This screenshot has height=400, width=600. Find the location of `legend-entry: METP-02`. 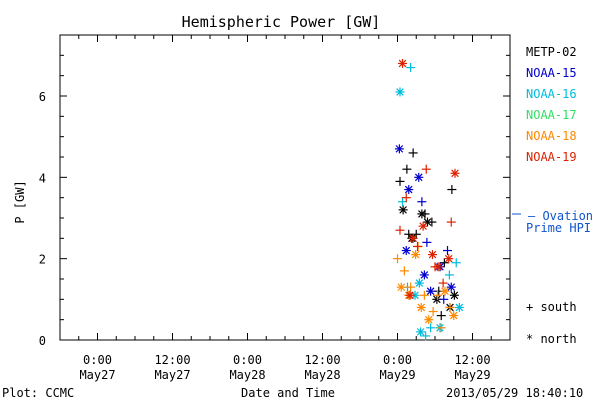

legend-entry: METP-02 is located at coordinates (551, 52).